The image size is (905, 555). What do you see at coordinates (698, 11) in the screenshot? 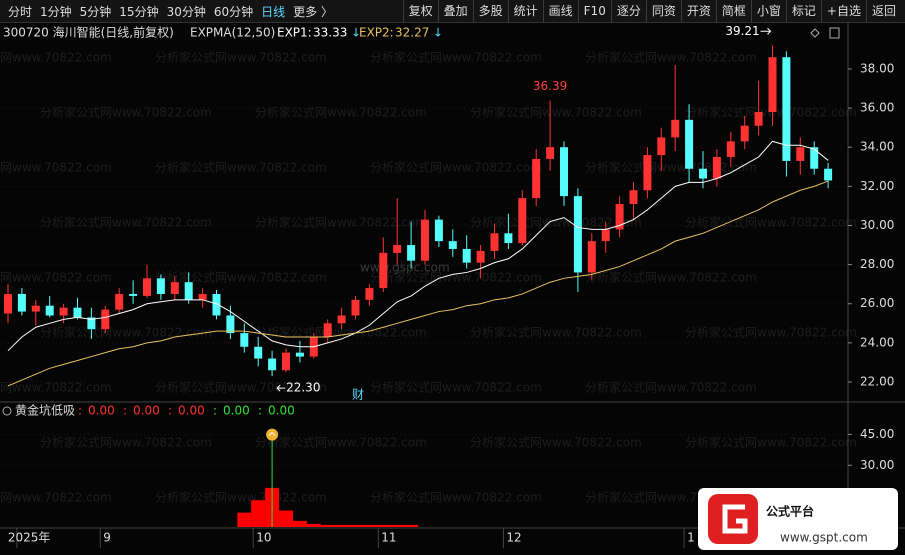
I see `tool-button: 开资` at bounding box center [698, 11].